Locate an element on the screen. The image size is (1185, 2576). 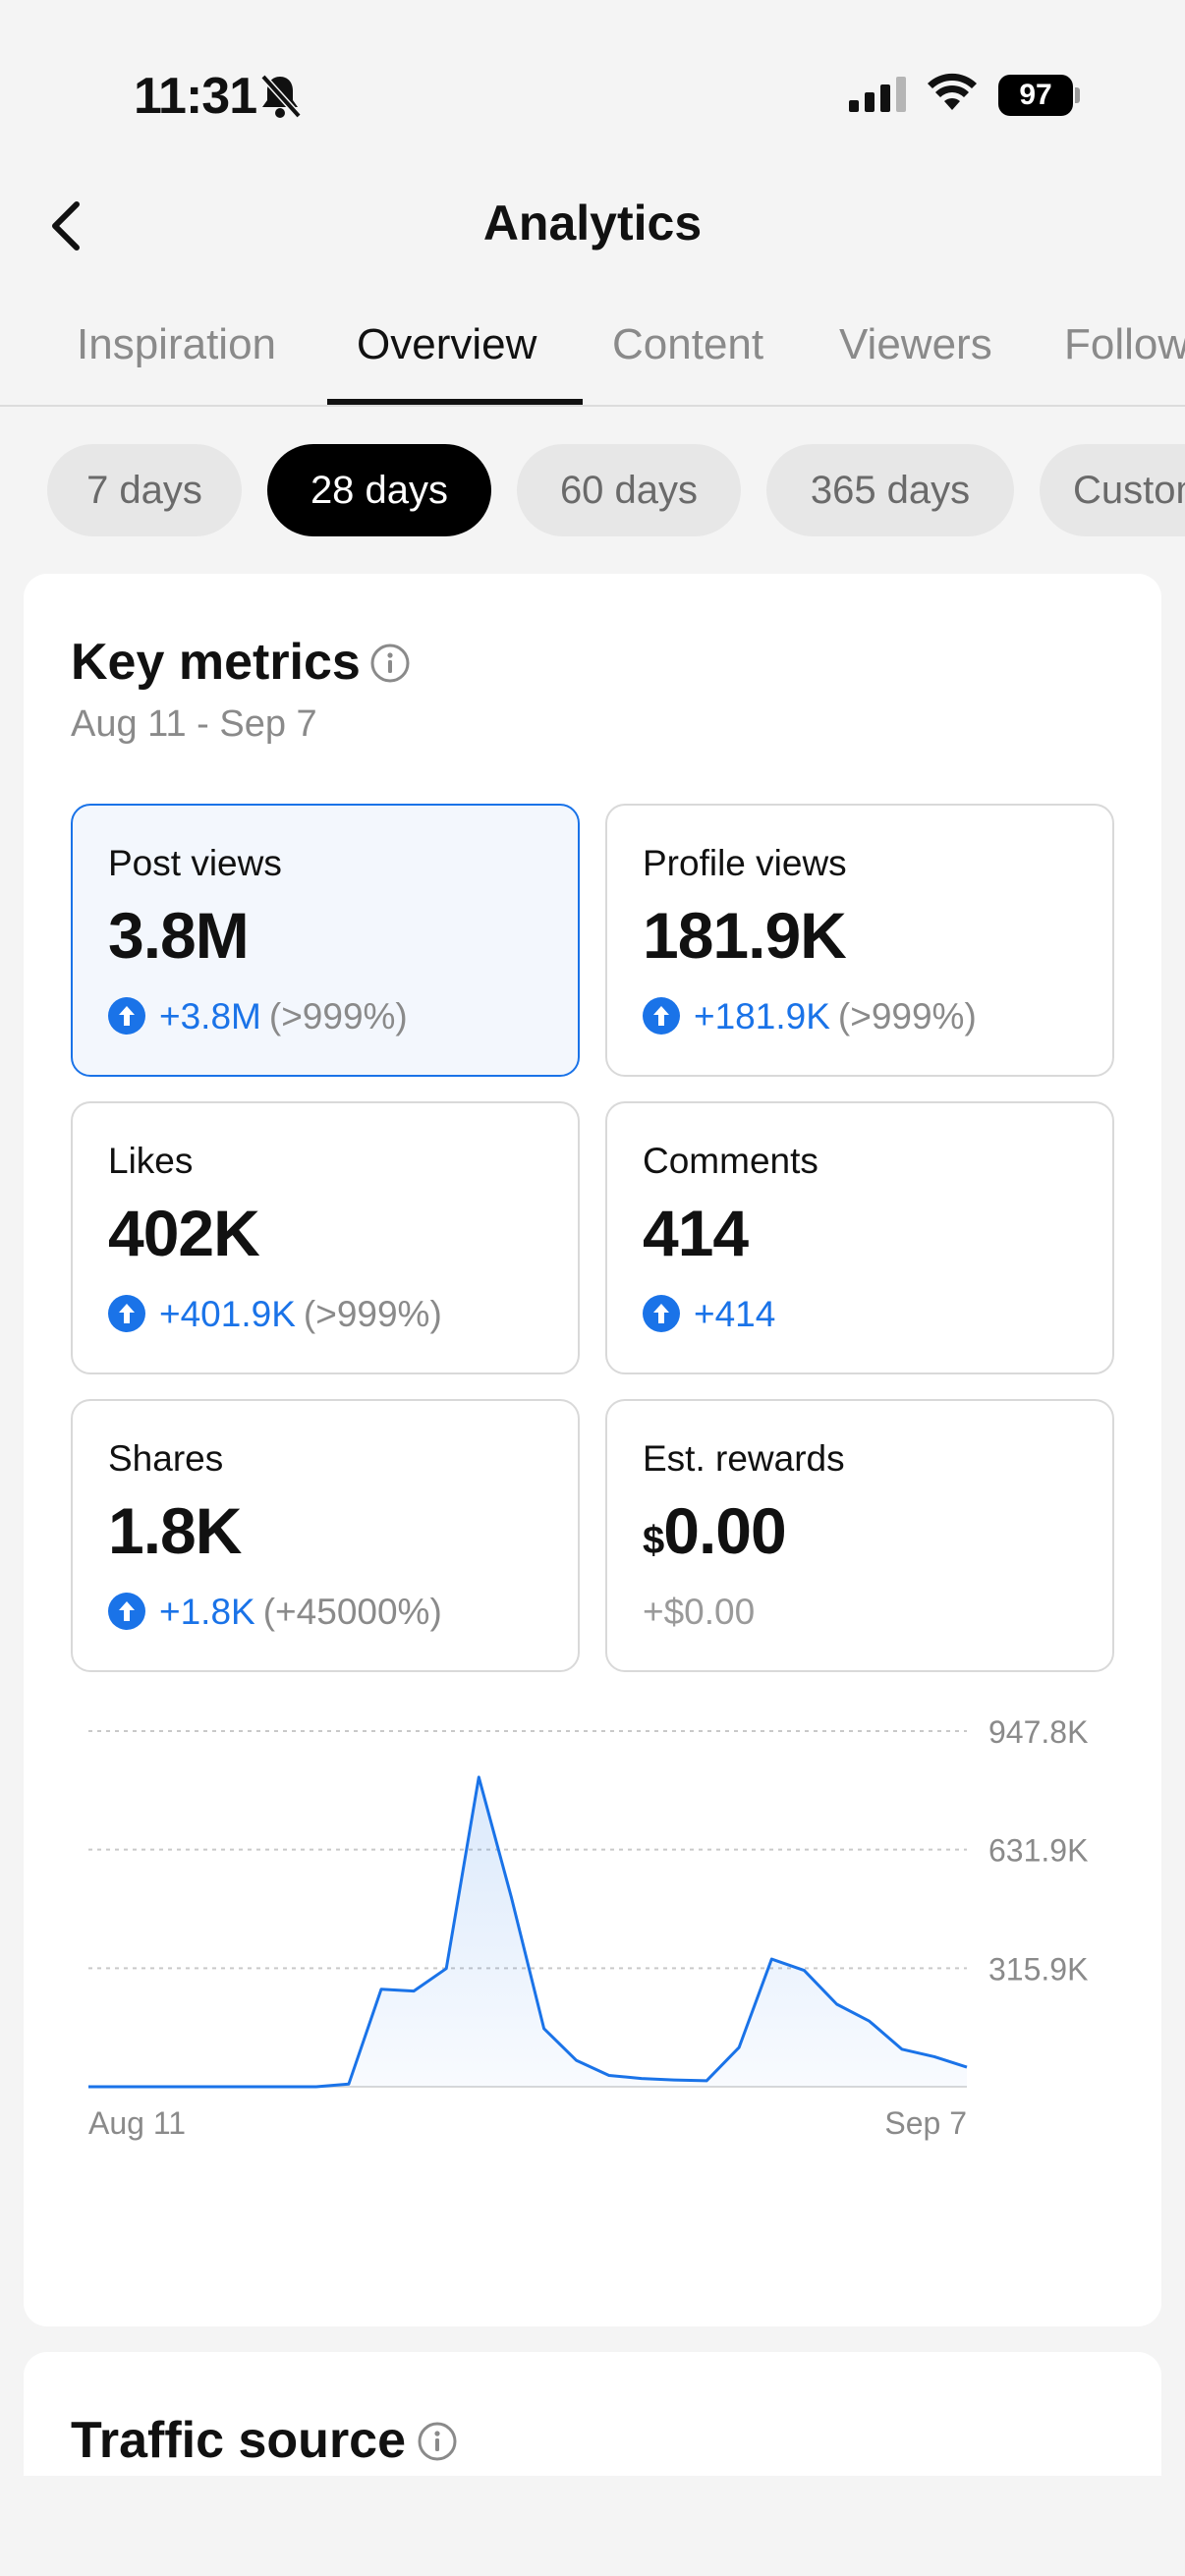
y-tick-label: 631.9K is located at coordinates (1038, 1851).